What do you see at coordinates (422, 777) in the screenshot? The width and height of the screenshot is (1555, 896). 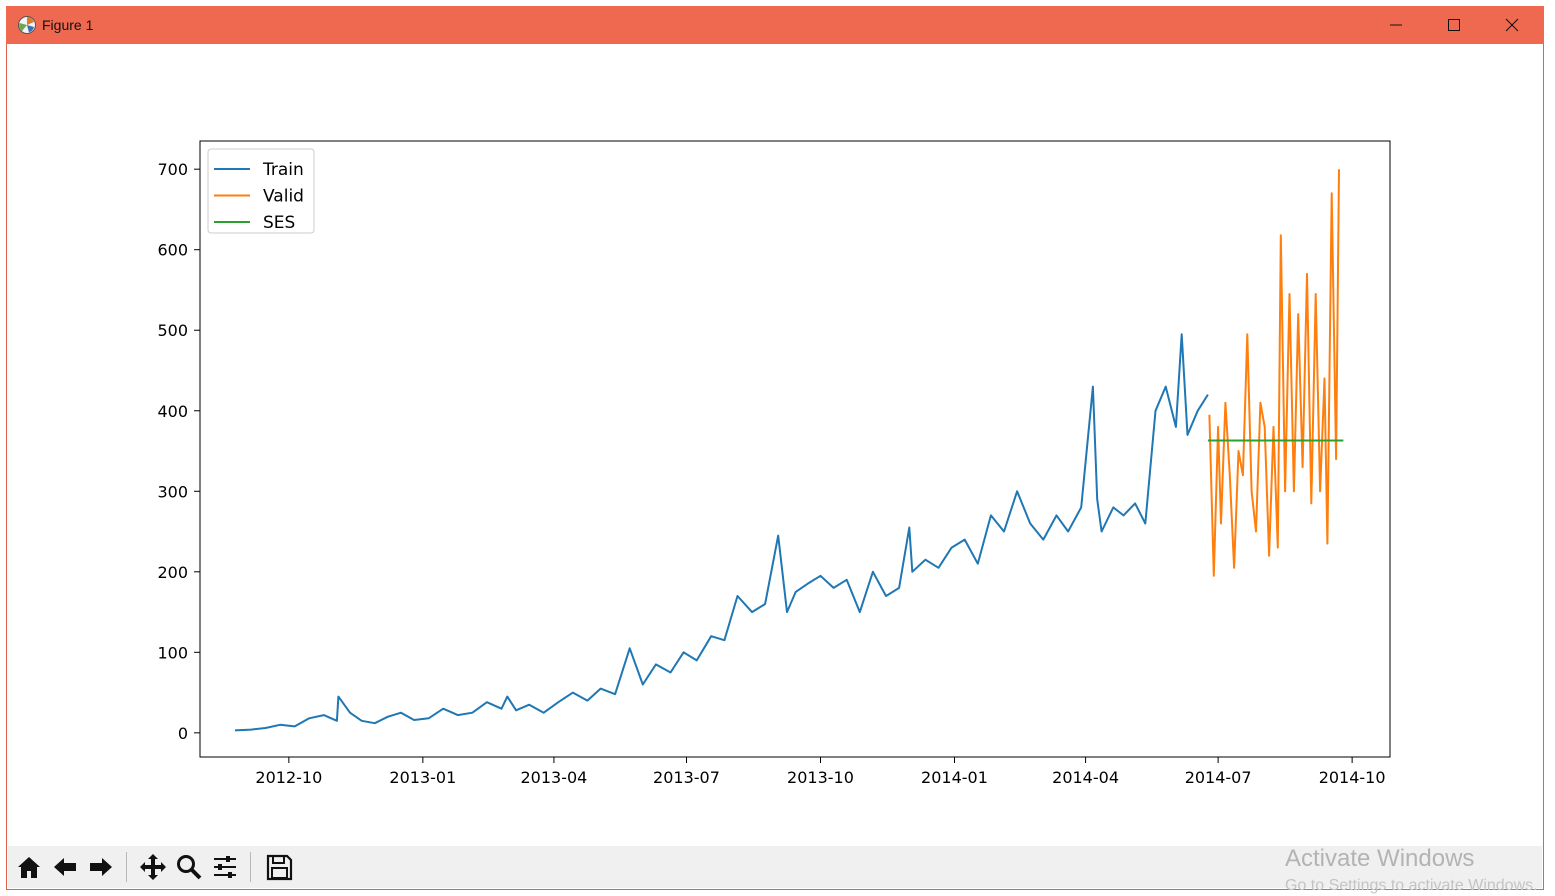 I see `x-tick-label: 2013-01` at bounding box center [422, 777].